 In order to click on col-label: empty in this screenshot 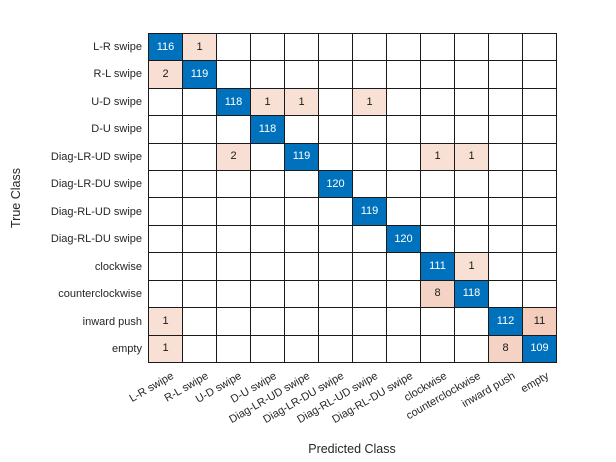, I will do `click(535, 383)`.